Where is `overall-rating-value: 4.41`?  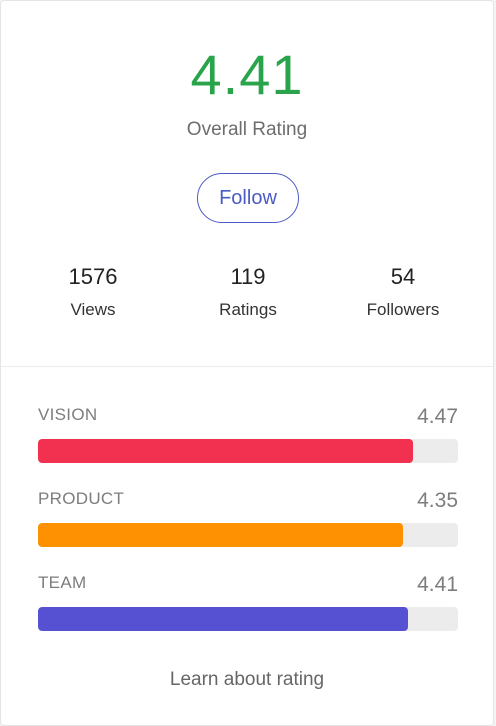
overall-rating-value: 4.41 is located at coordinates (247, 74).